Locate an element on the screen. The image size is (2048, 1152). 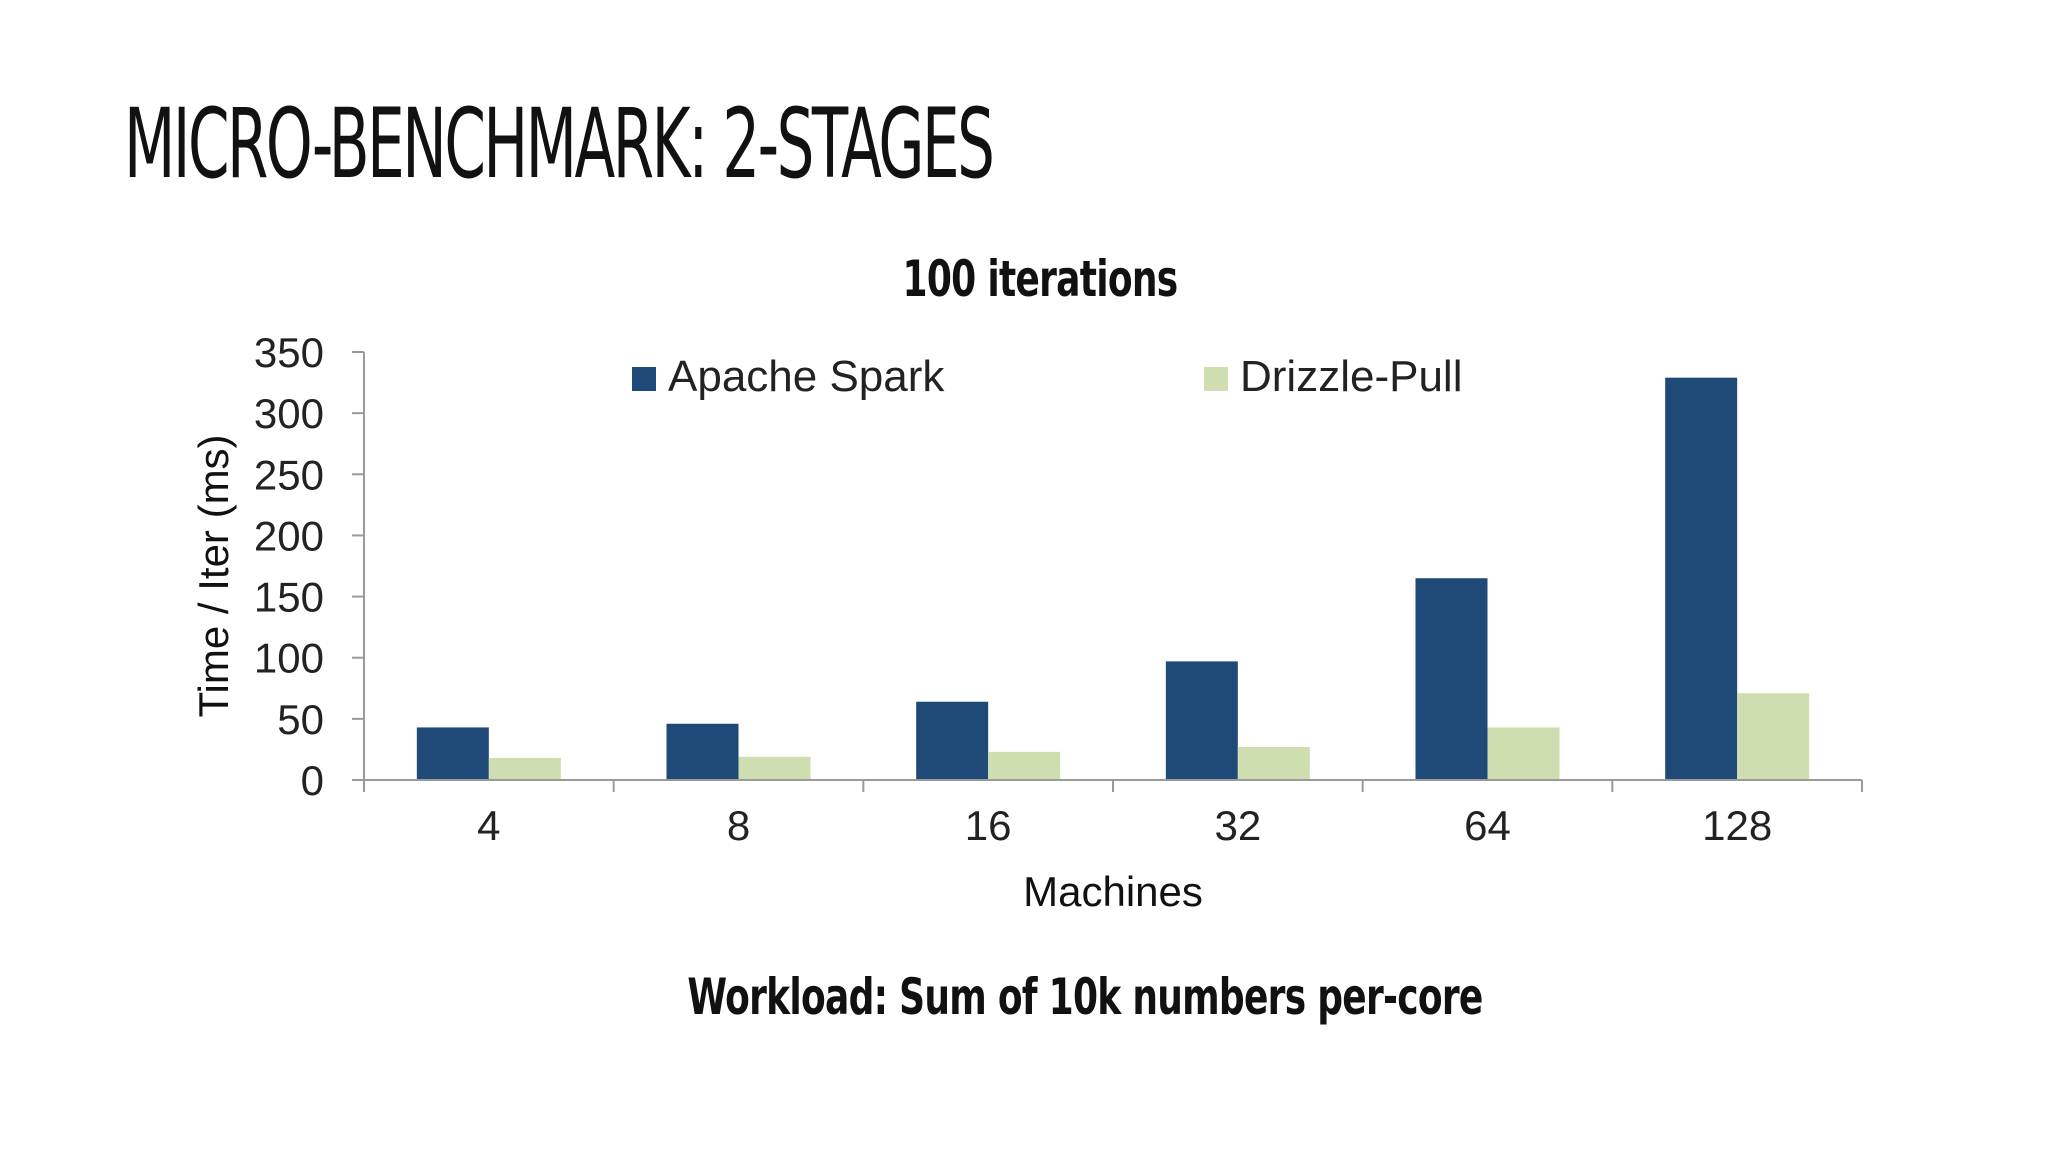
legend: Apache Spark Drizzle-Pull is located at coordinates (1047, 376).